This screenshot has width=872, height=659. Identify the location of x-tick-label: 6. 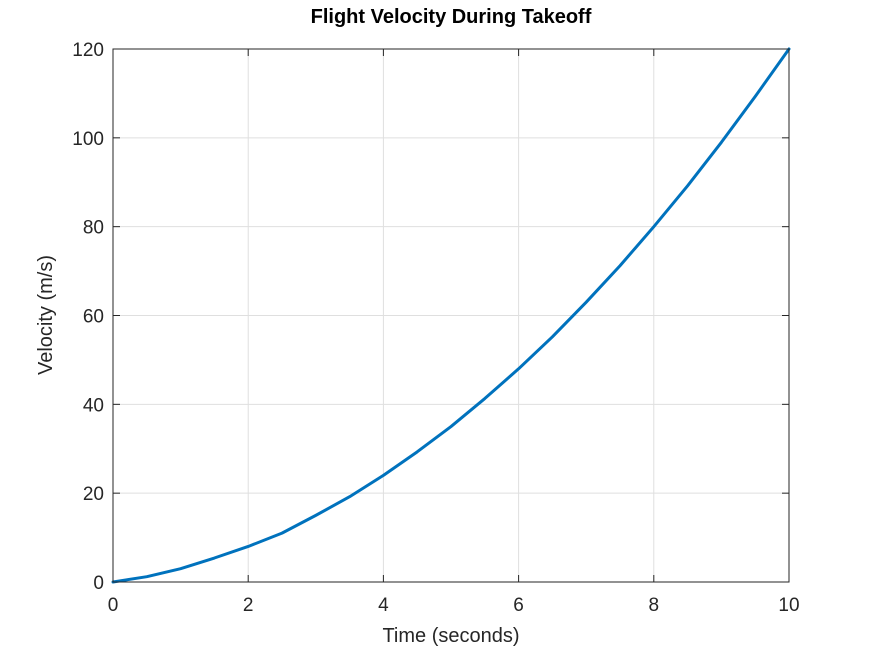
(518, 605).